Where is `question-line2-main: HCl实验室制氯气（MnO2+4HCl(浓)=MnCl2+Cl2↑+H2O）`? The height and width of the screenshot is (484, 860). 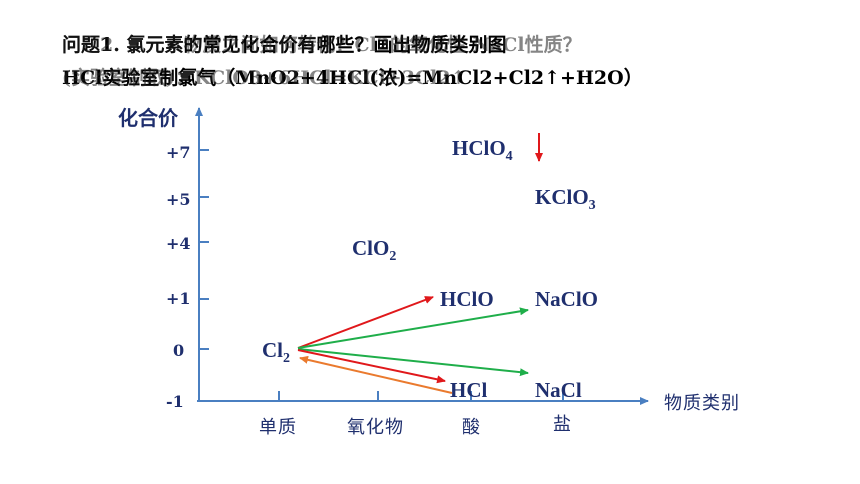
question-line2-main: HCl实验室制氯气（MnO2+4HCl(浓)=MnCl2+Cl2↑+H2O） is located at coordinates (352, 78).